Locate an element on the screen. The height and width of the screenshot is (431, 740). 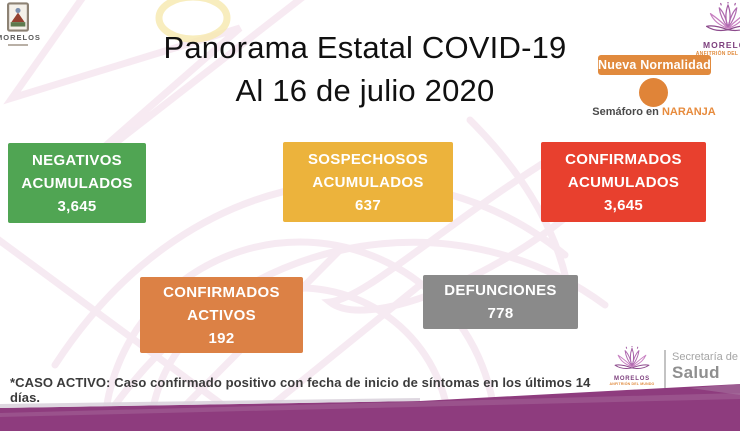
stat-value: 637 is located at coordinates (368, 205).